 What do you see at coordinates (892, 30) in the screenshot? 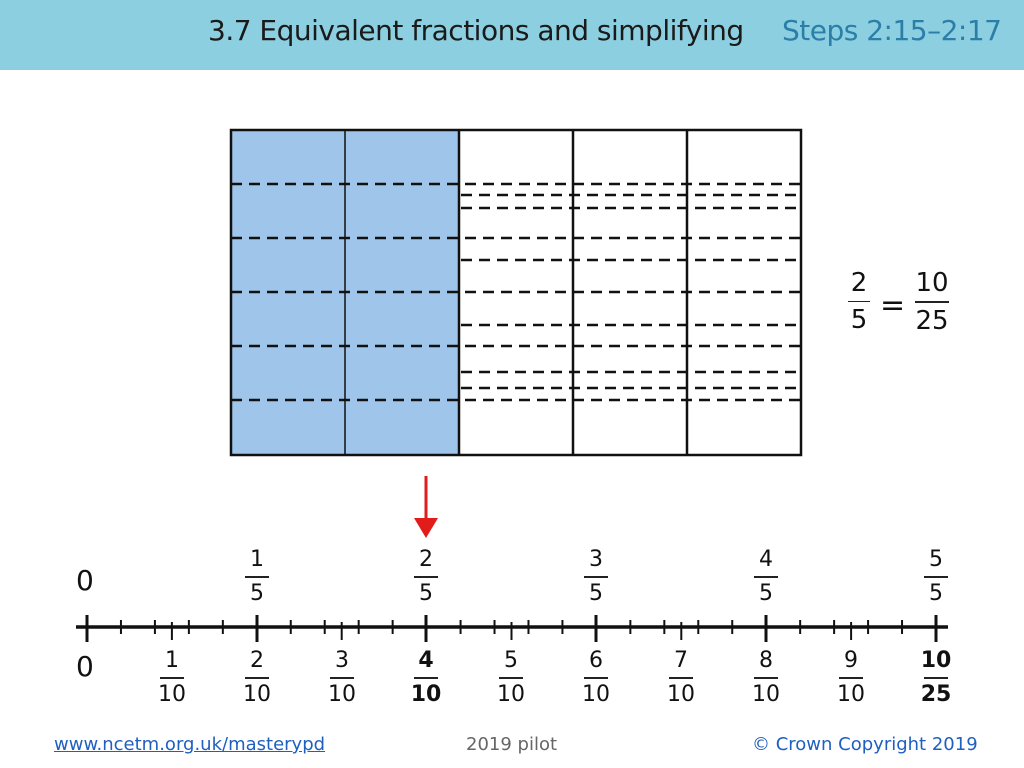
I see `steps-label: Steps 2:15–2:17` at bounding box center [892, 30].